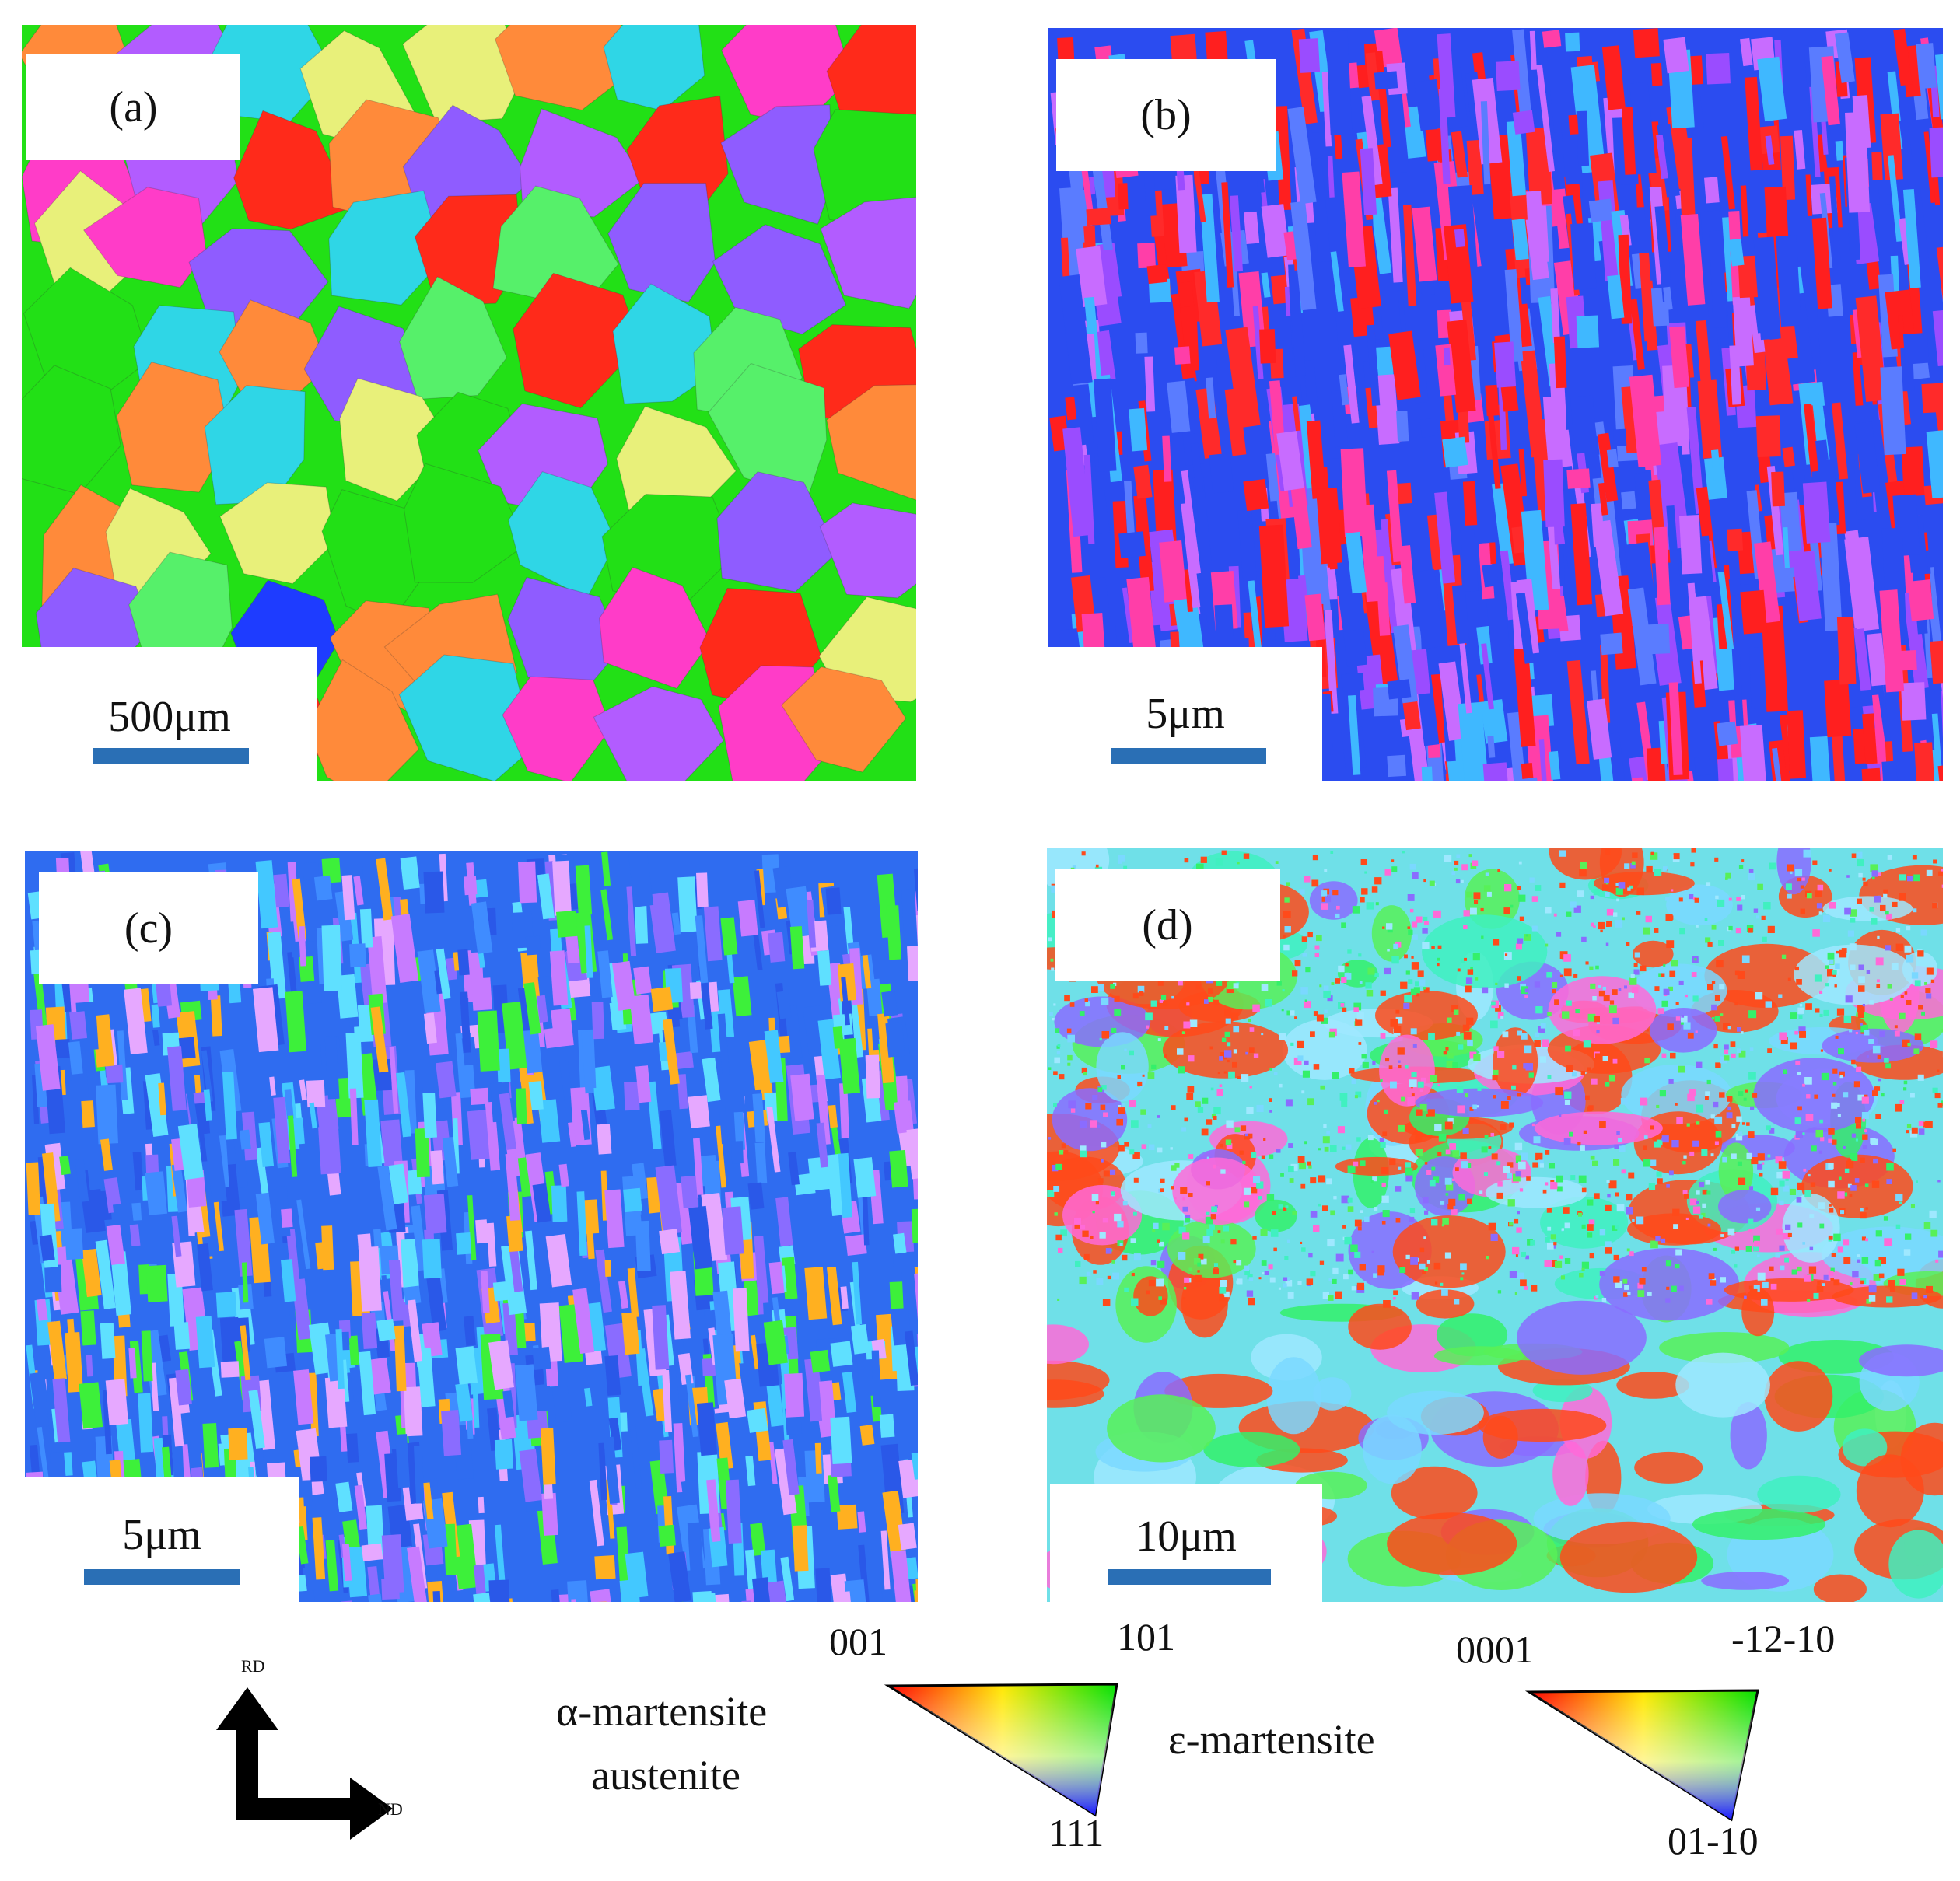 The height and width of the screenshot is (1881, 1960). I want to click on scale-text-b: 5μm, so click(1185, 714).